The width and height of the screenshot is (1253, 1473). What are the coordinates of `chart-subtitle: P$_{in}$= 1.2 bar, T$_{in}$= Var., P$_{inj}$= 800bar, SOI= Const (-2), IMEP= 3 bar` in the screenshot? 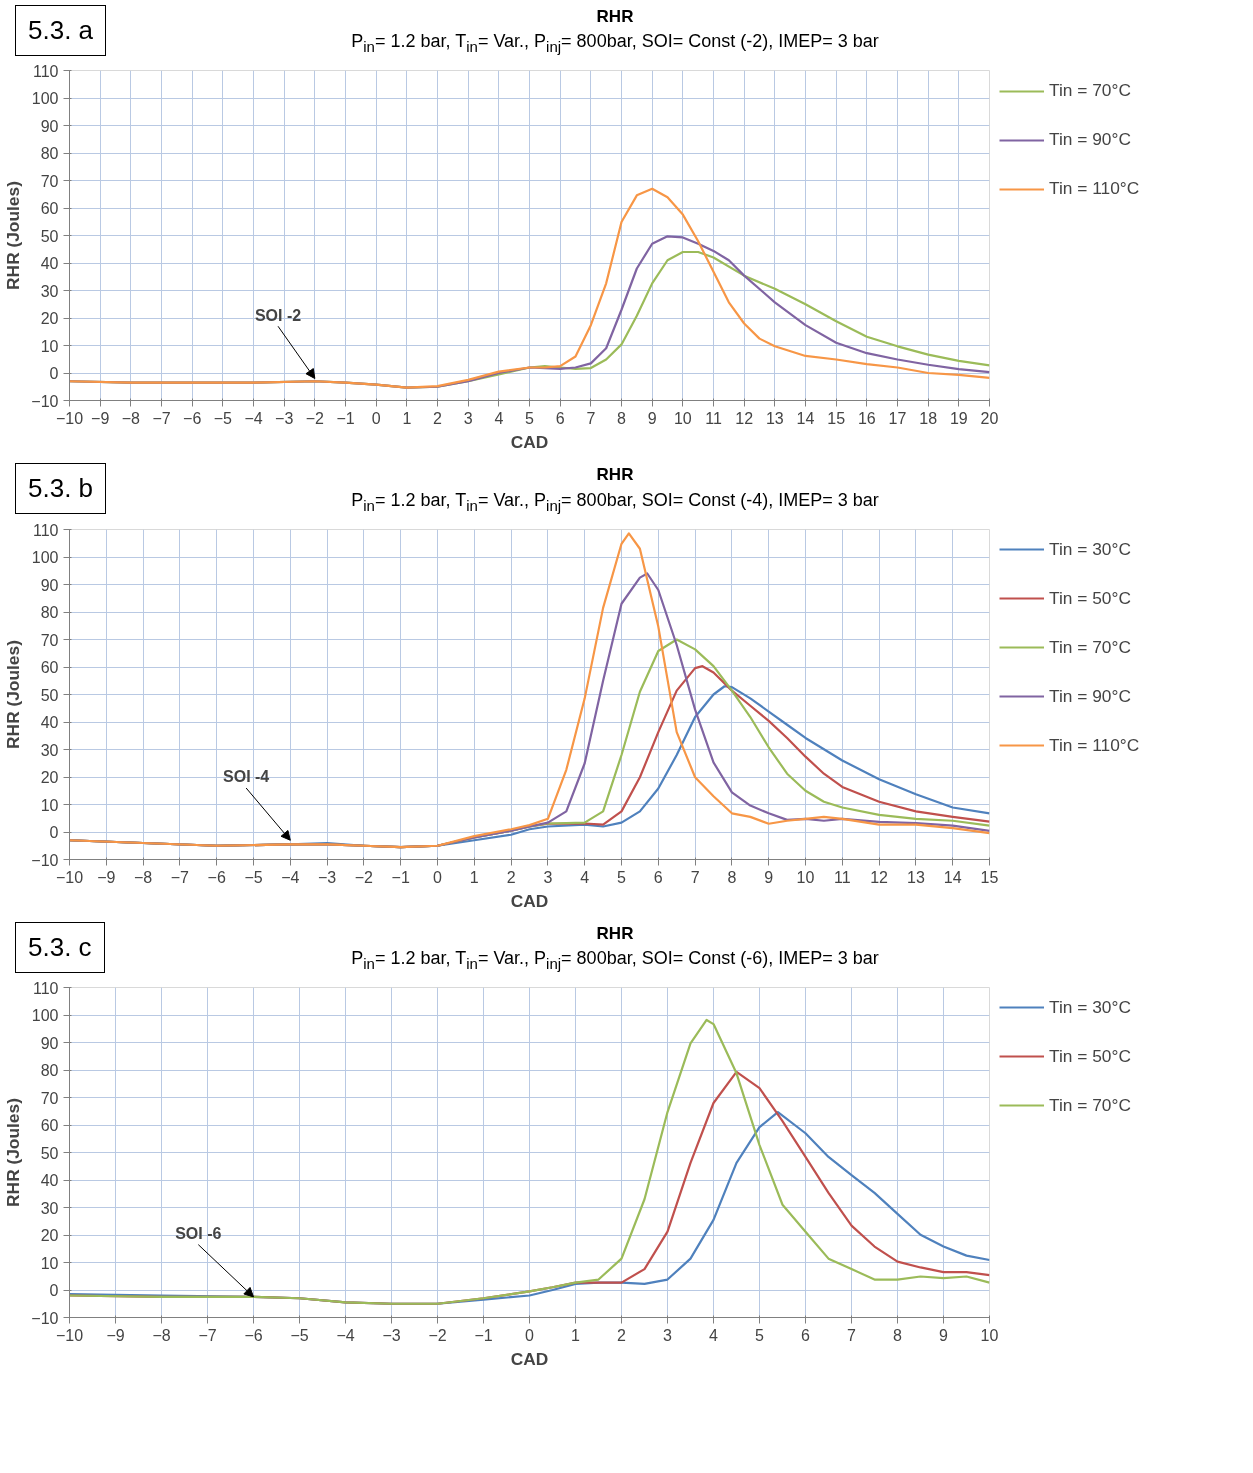 It's located at (615, 43).